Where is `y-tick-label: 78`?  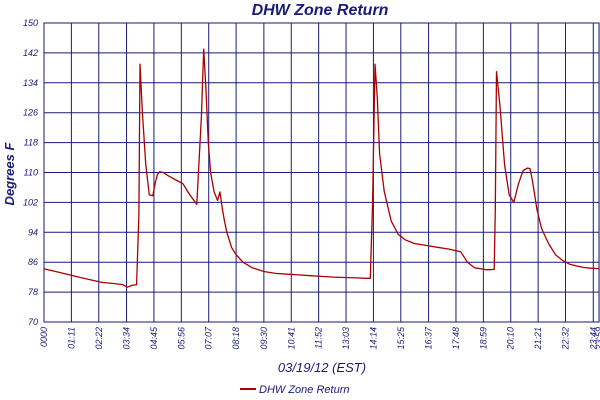
y-tick-label: 78 is located at coordinates (33, 292).